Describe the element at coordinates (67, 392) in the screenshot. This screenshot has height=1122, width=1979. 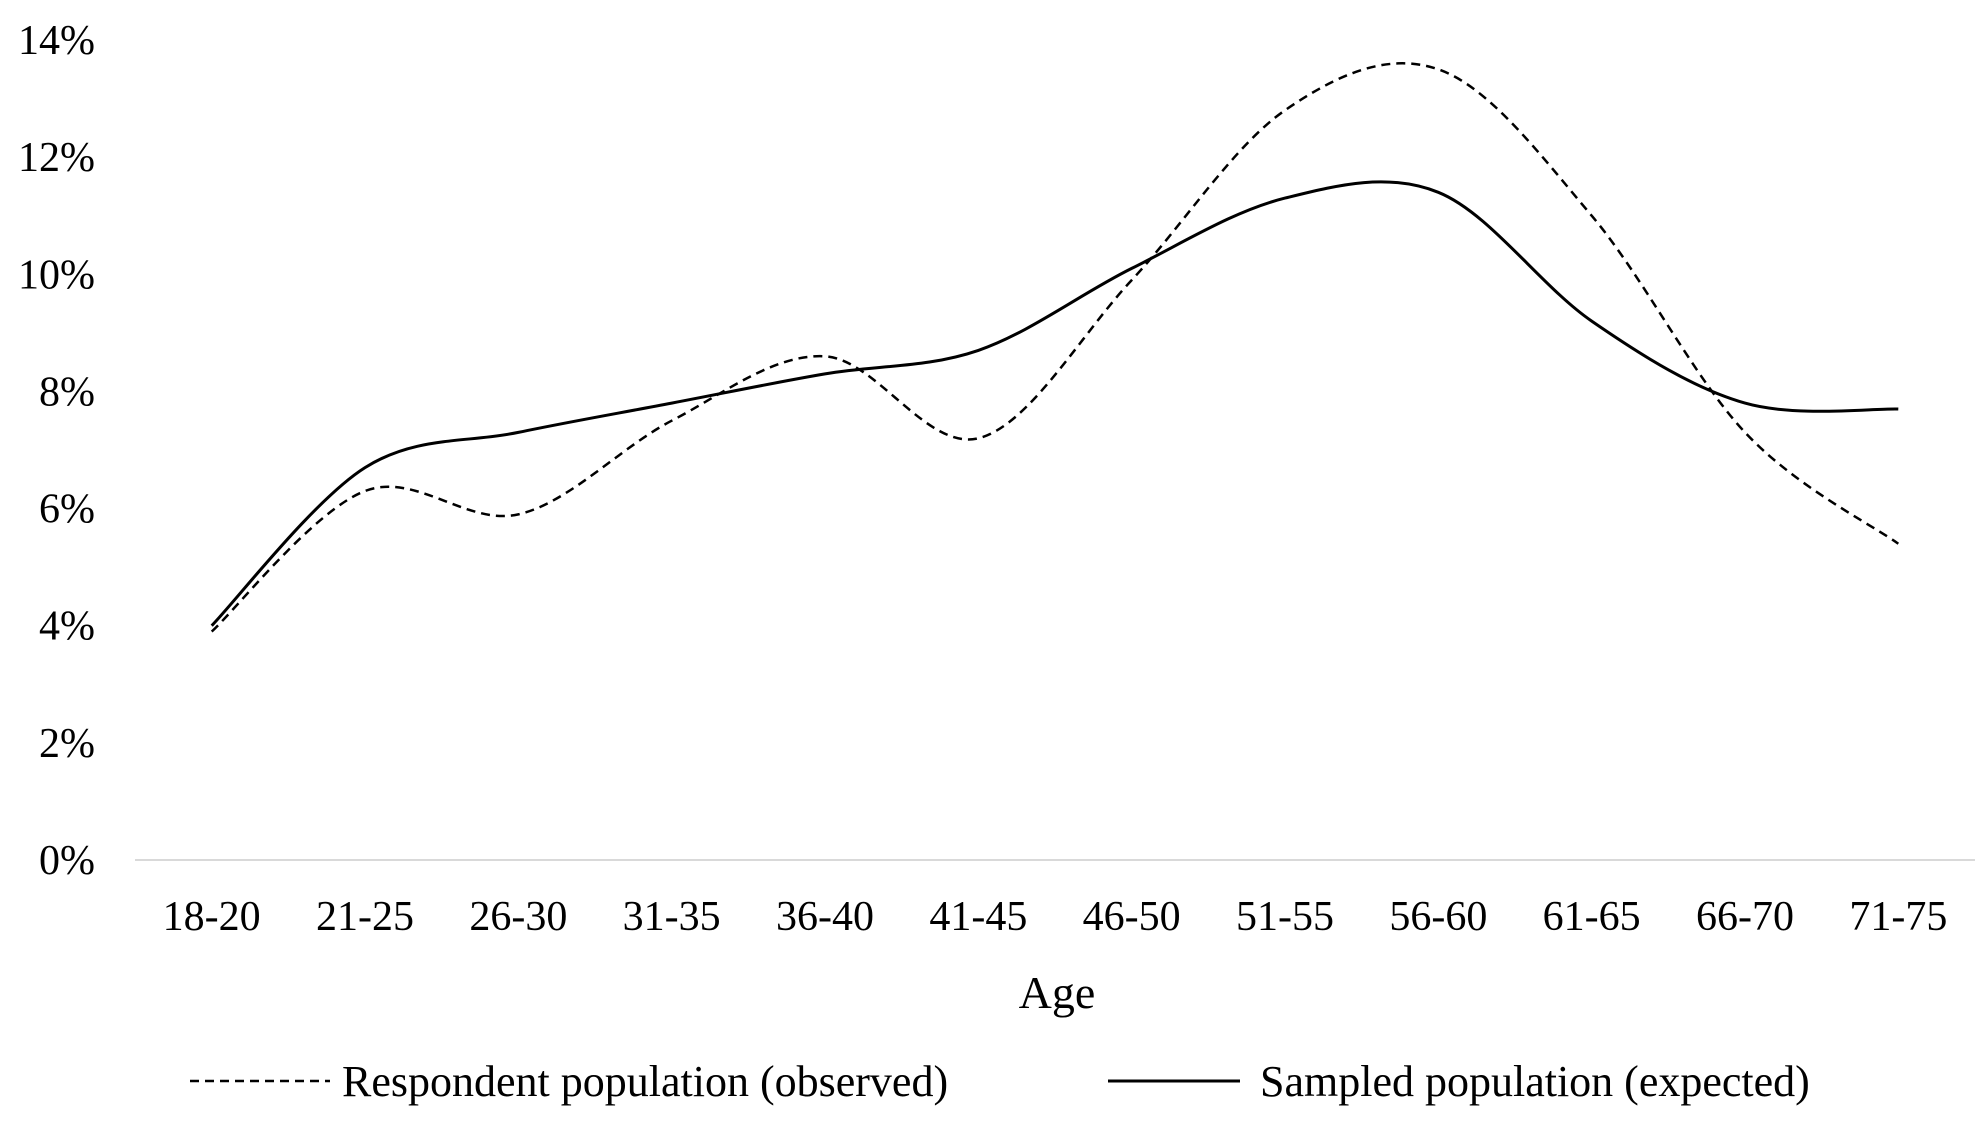
I see `y-tick-label: 8%` at that location.